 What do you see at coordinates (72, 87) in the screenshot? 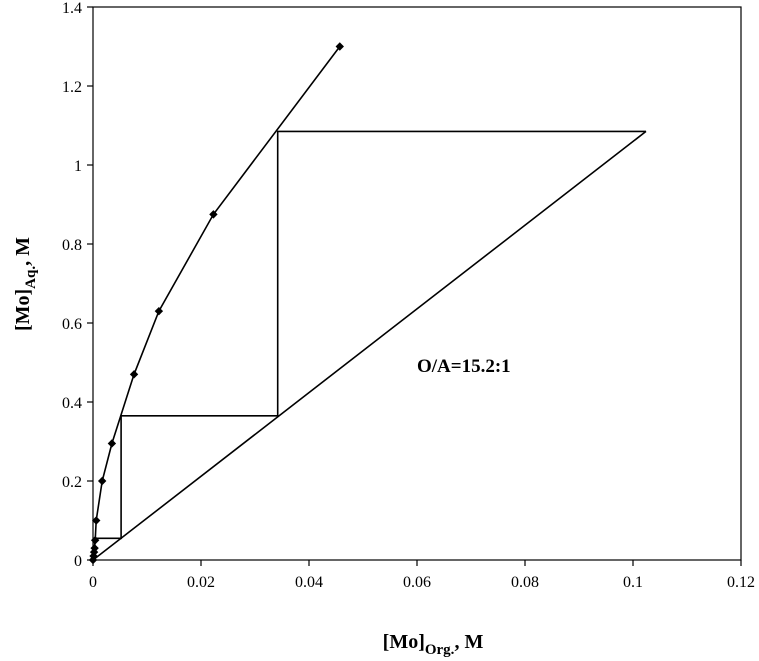
I see `y-tick-label: 1.2` at bounding box center [72, 87].